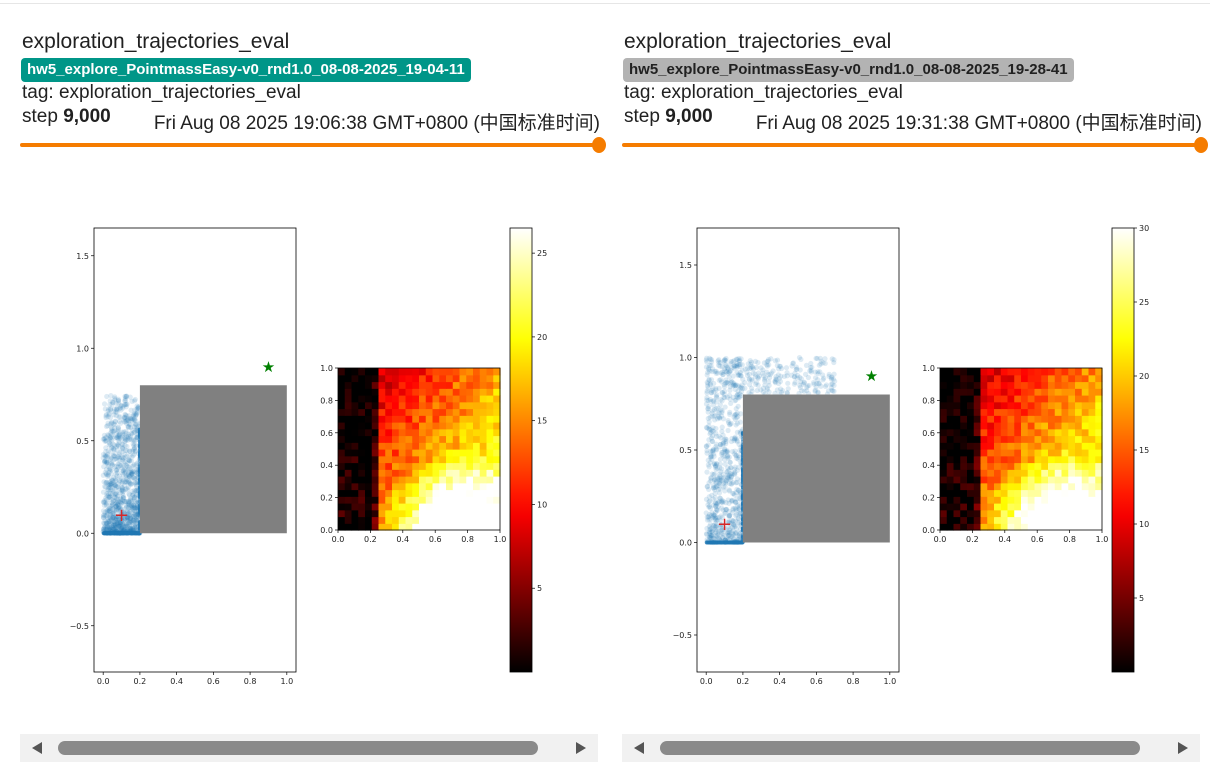 This screenshot has height=784, width=1210. Describe the element at coordinates (928, 465) in the screenshot. I see `y-tick-label: 0.4` at that location.